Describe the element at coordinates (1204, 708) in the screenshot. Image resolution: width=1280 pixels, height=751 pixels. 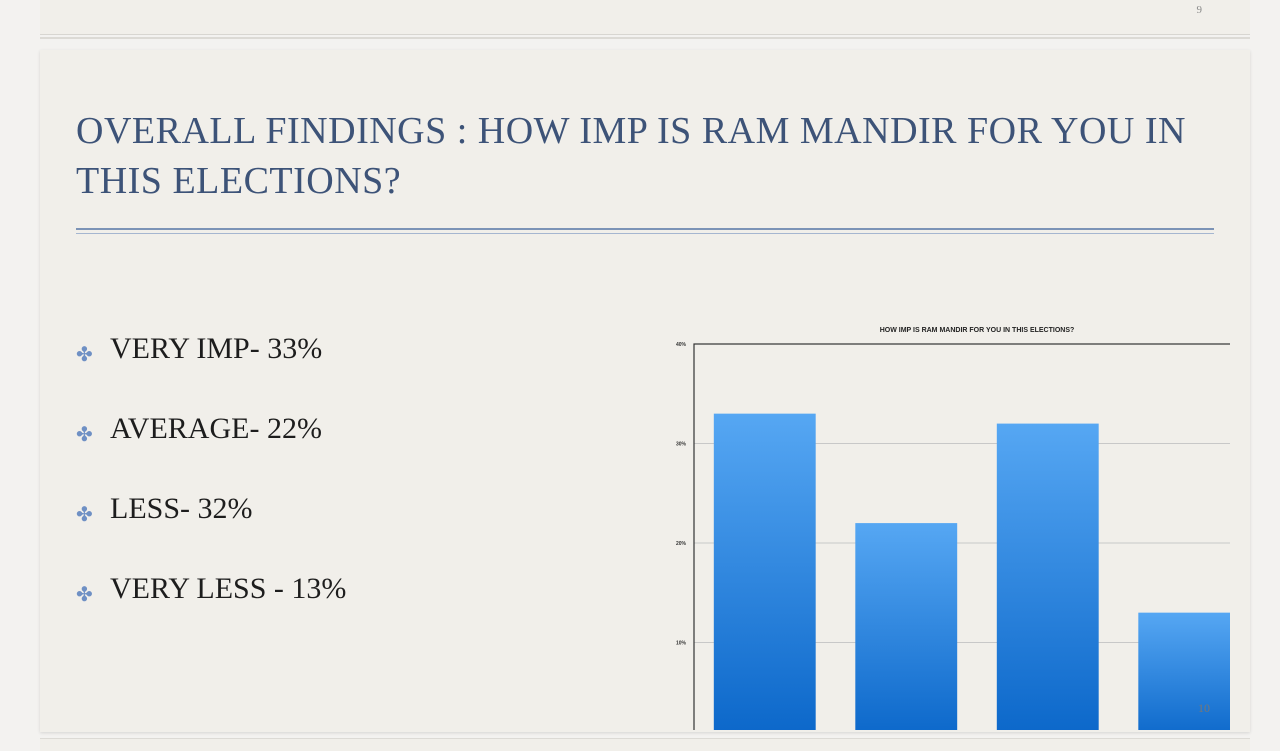
I see `page-number: 10` at that location.